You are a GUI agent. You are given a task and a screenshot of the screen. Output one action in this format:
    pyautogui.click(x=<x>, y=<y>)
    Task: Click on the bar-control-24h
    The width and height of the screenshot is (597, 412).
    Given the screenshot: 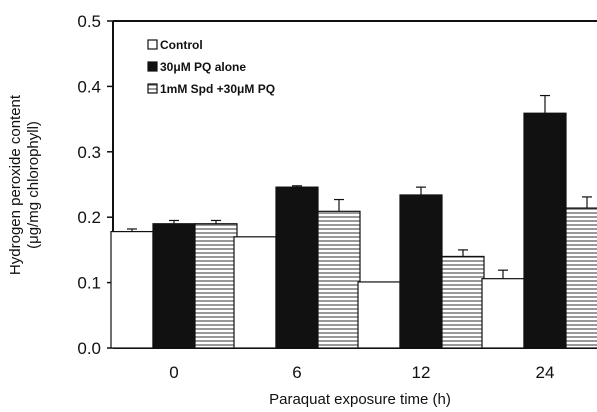 What is the action you would take?
    pyautogui.click(x=503, y=313)
    